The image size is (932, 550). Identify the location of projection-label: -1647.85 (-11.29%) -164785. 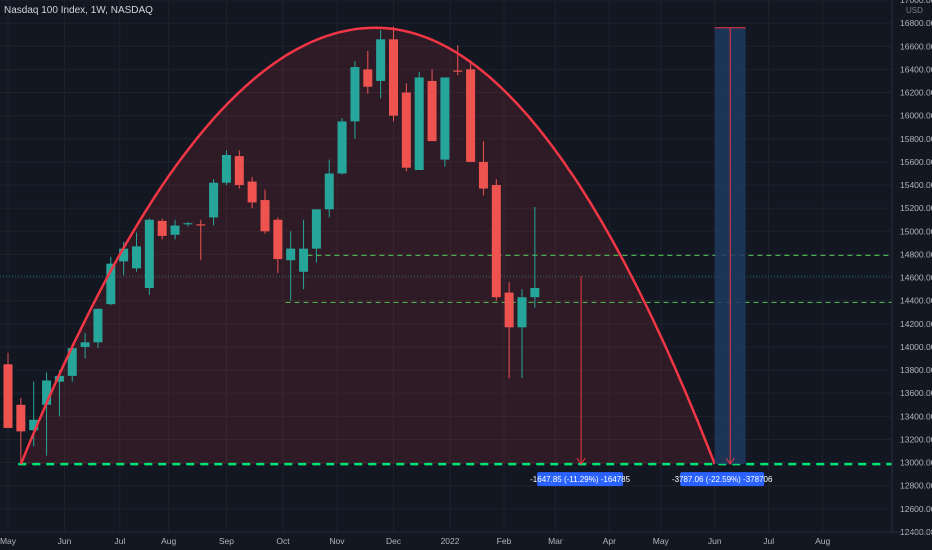
(580, 479).